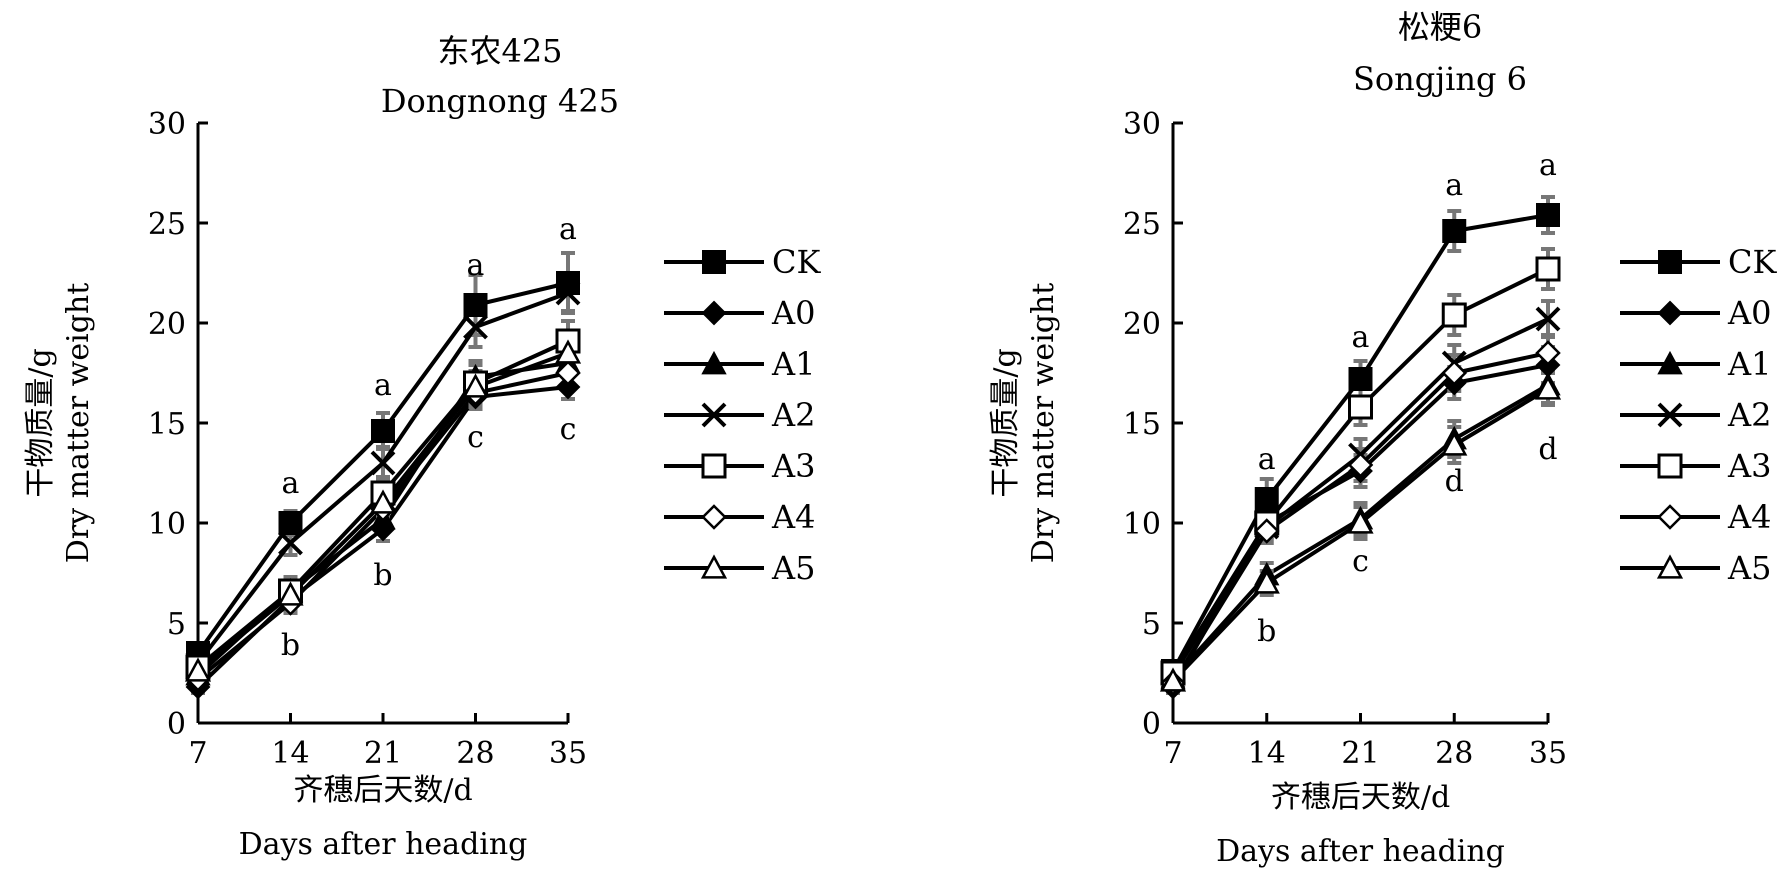  I want to click on legend-label: A5, so click(1749, 568).